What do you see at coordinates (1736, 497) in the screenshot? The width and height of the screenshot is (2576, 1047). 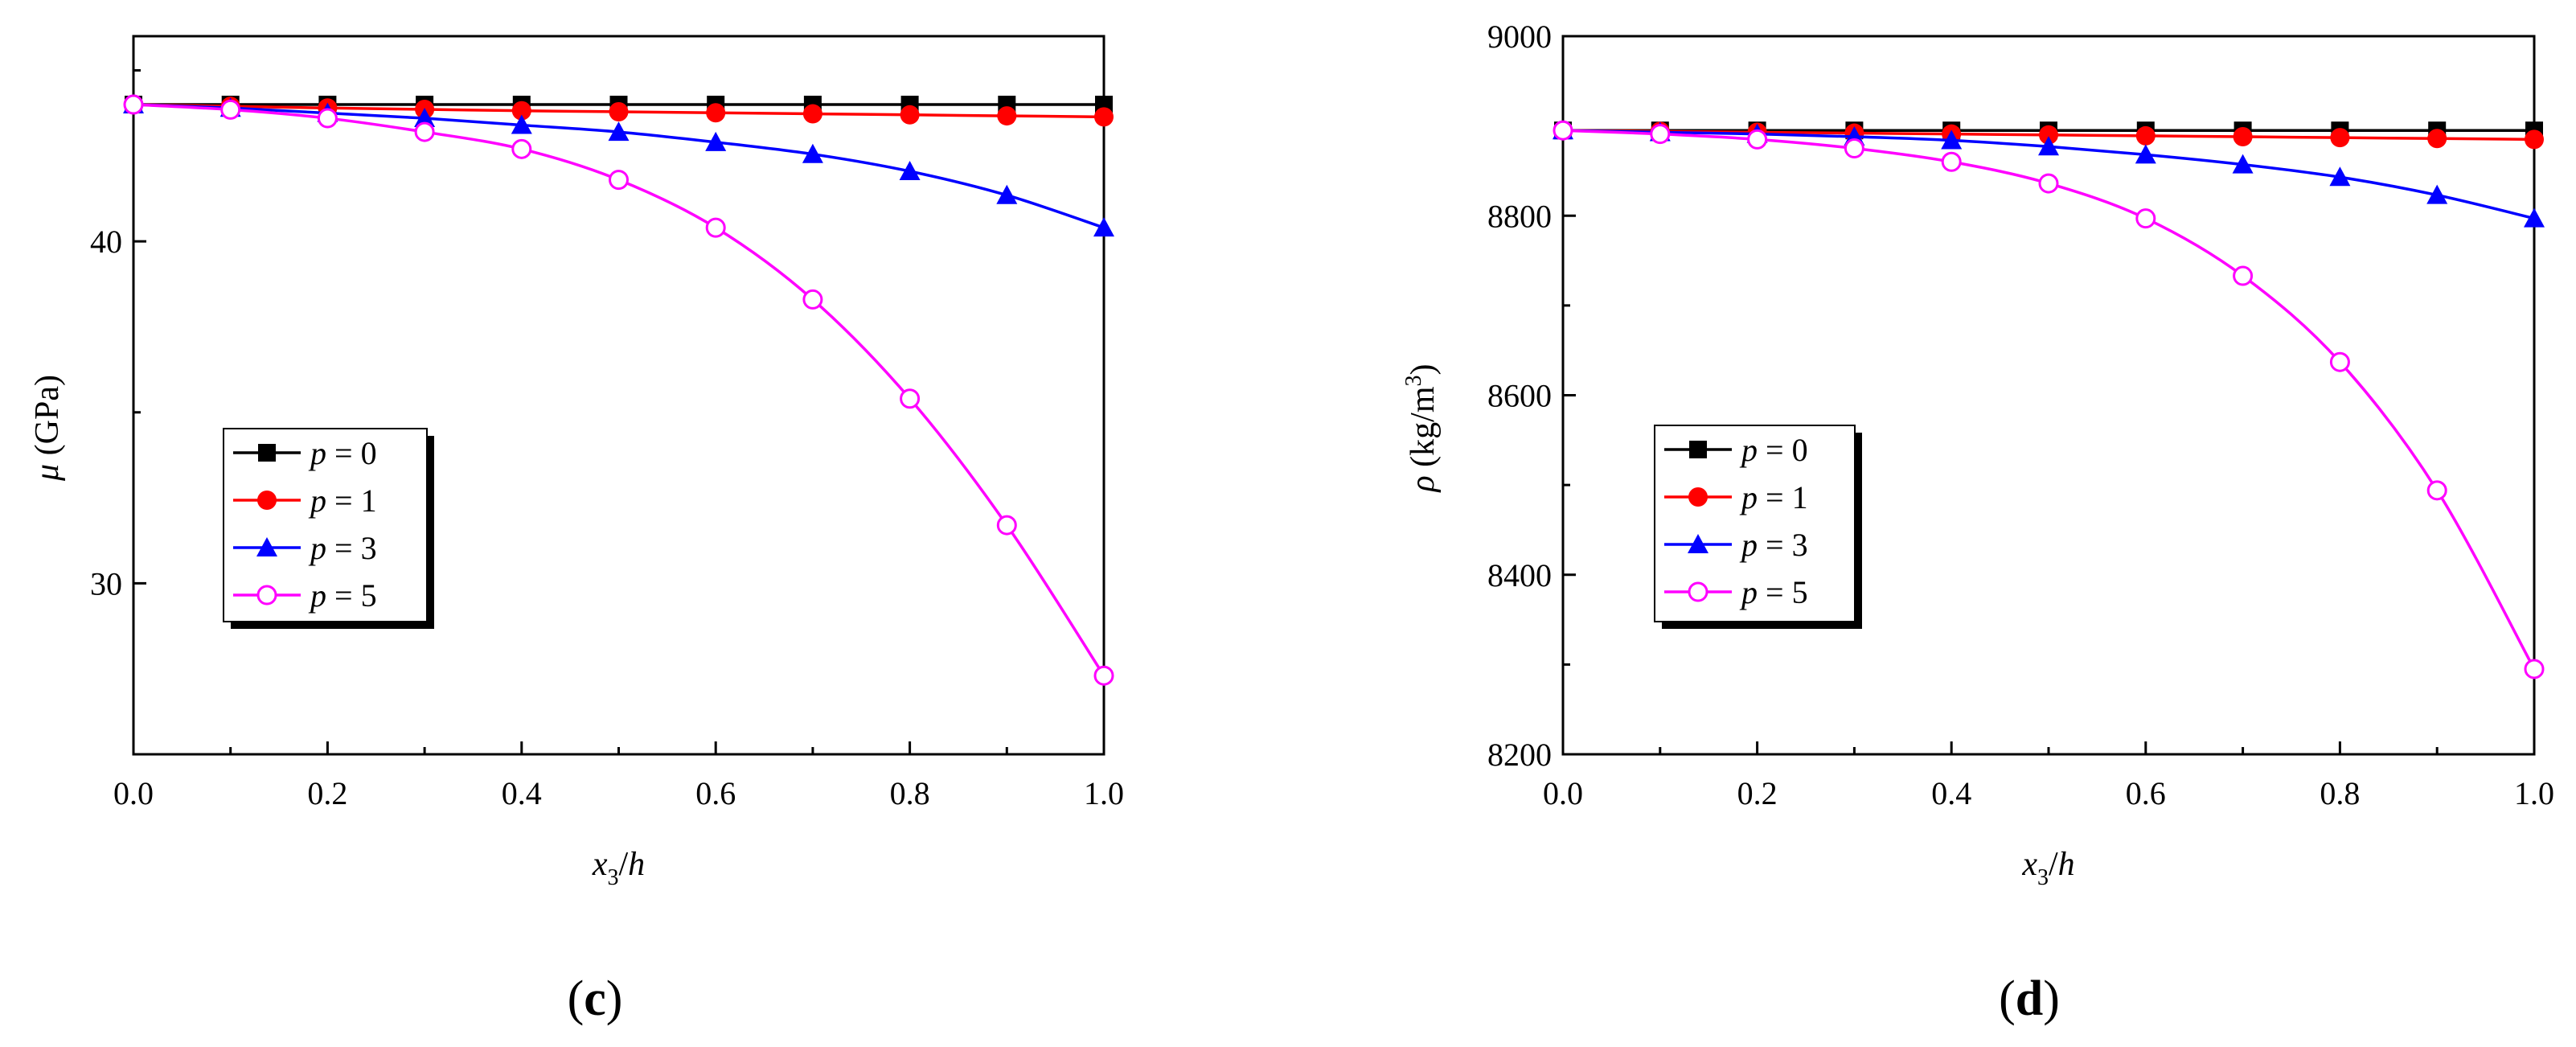 I see `legend-entry-p-1: p = 1` at bounding box center [1736, 497].